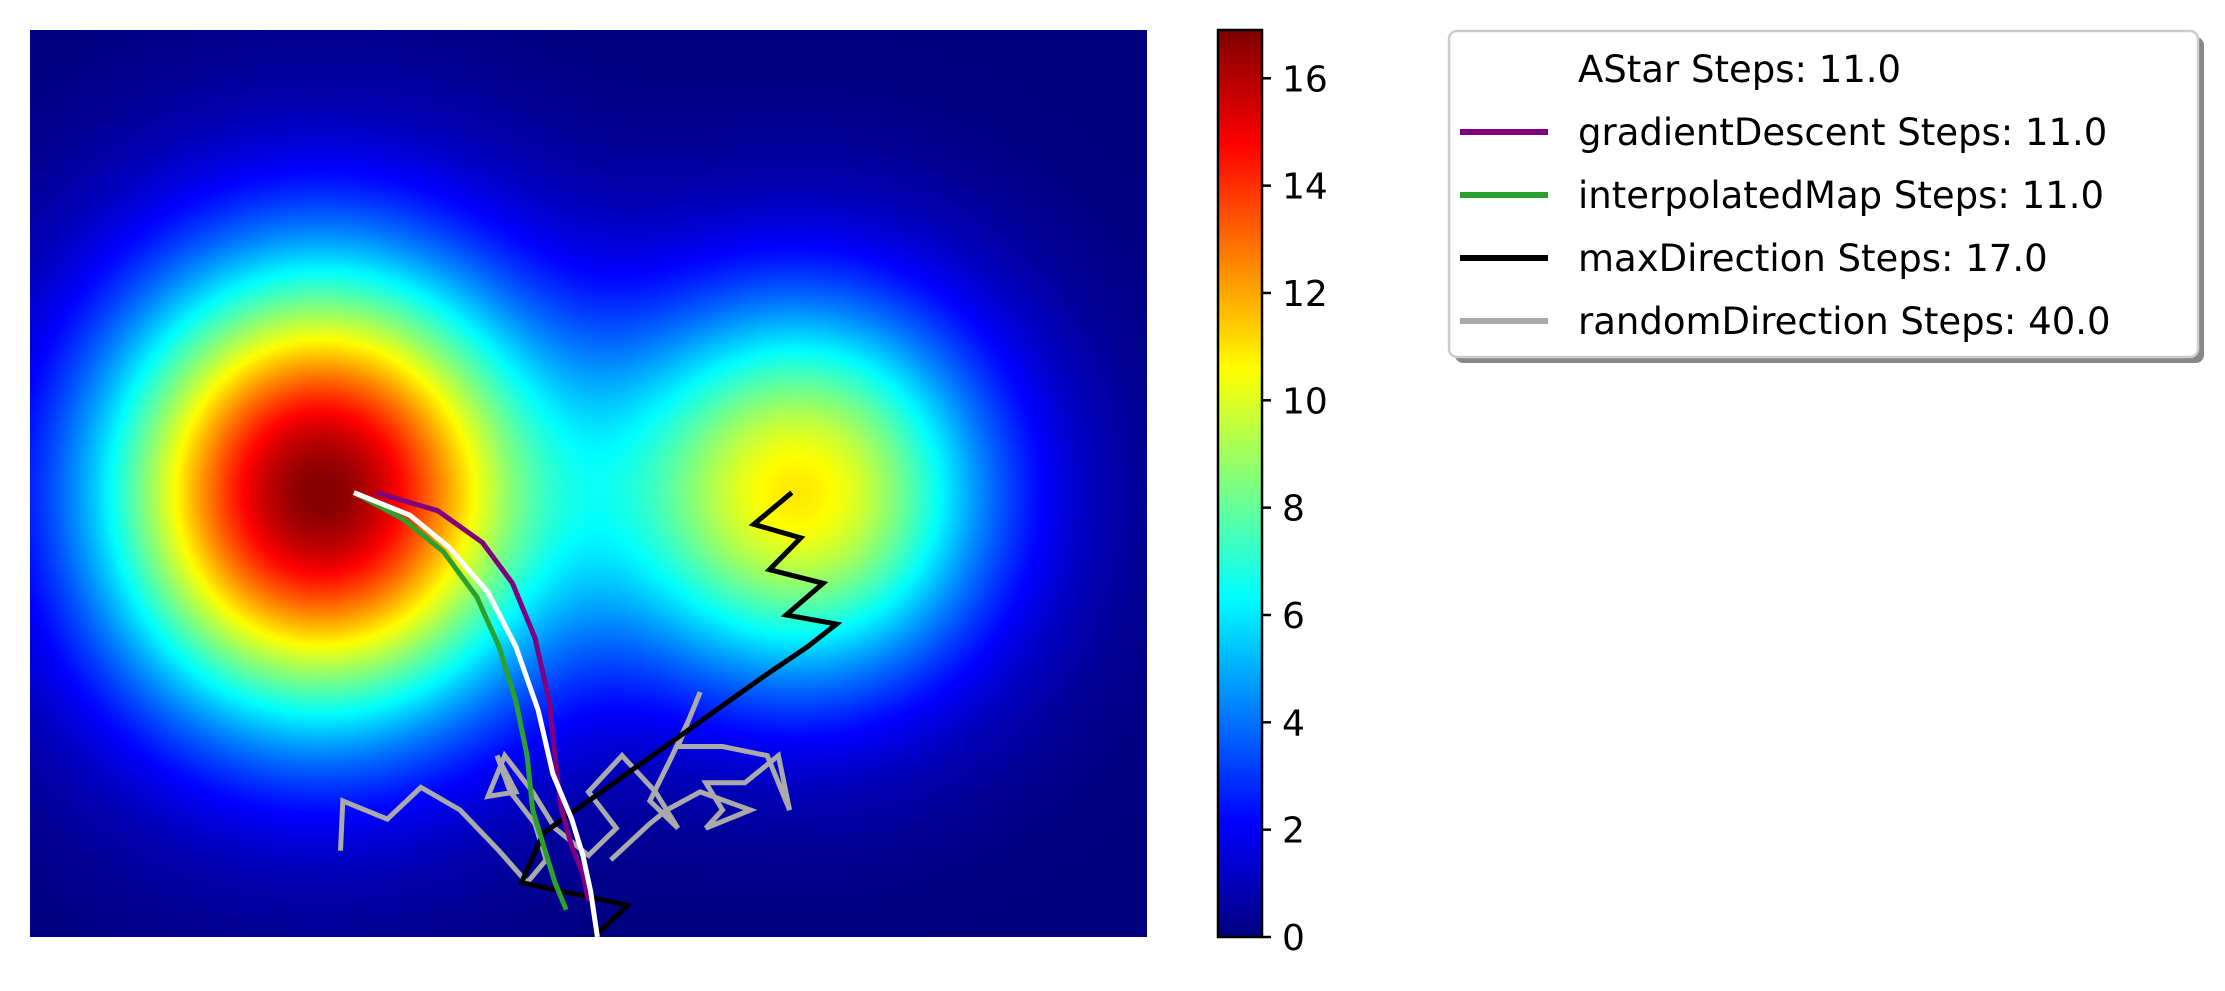 This screenshot has width=2225, height=991. I want to click on legend-label-1: gradientDescent Steps: 11.0, so click(1842, 132).